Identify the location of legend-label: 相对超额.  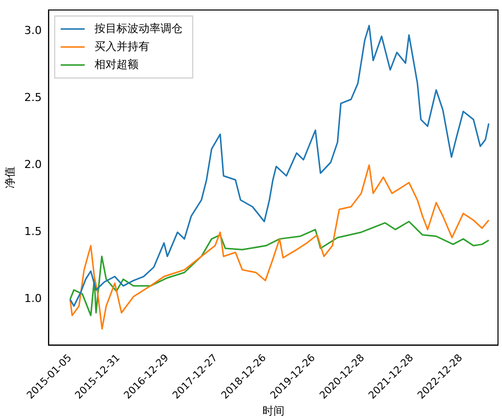
(116, 64).